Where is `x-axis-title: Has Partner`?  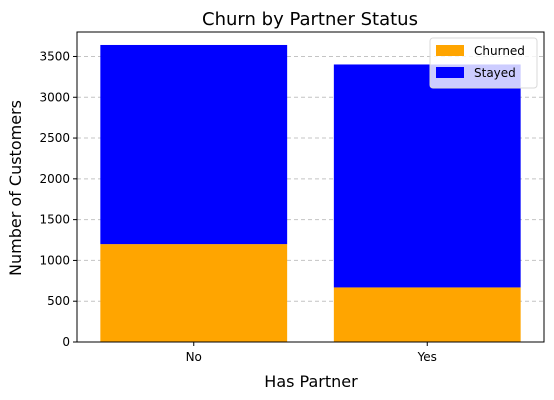 x-axis-title: Has Partner is located at coordinates (311, 381).